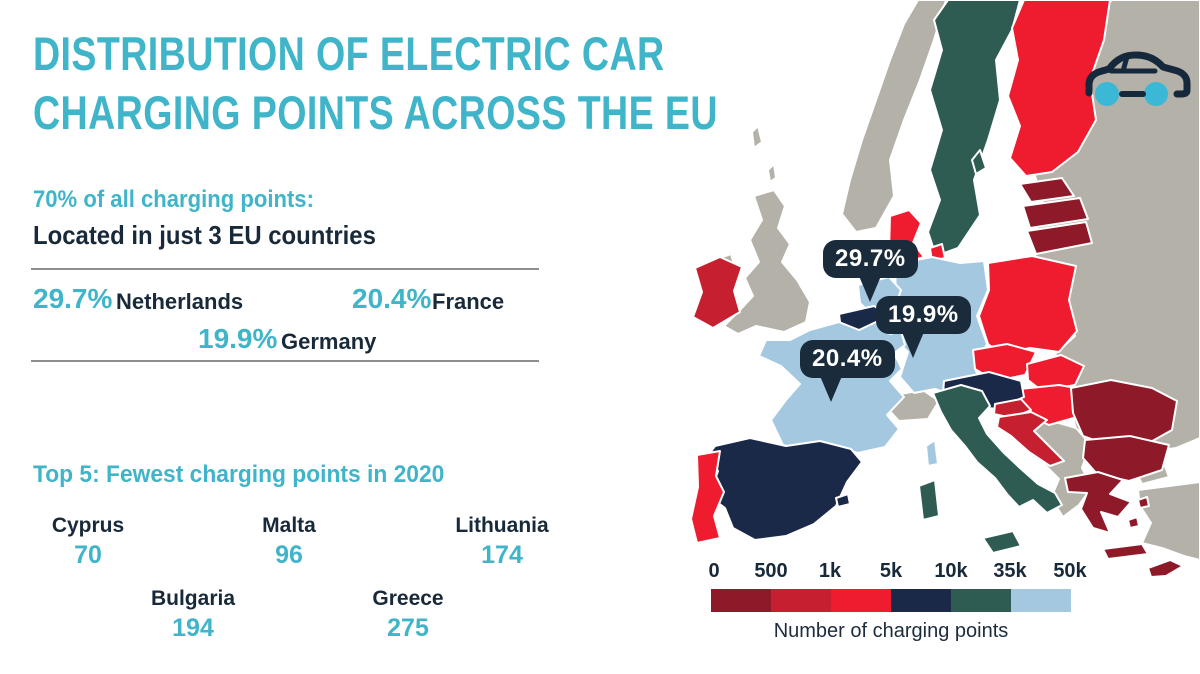 Image resolution: width=1200 pixels, height=674 pixels. What do you see at coordinates (714, 571) in the screenshot?
I see `legend-tick-0: 0` at bounding box center [714, 571].